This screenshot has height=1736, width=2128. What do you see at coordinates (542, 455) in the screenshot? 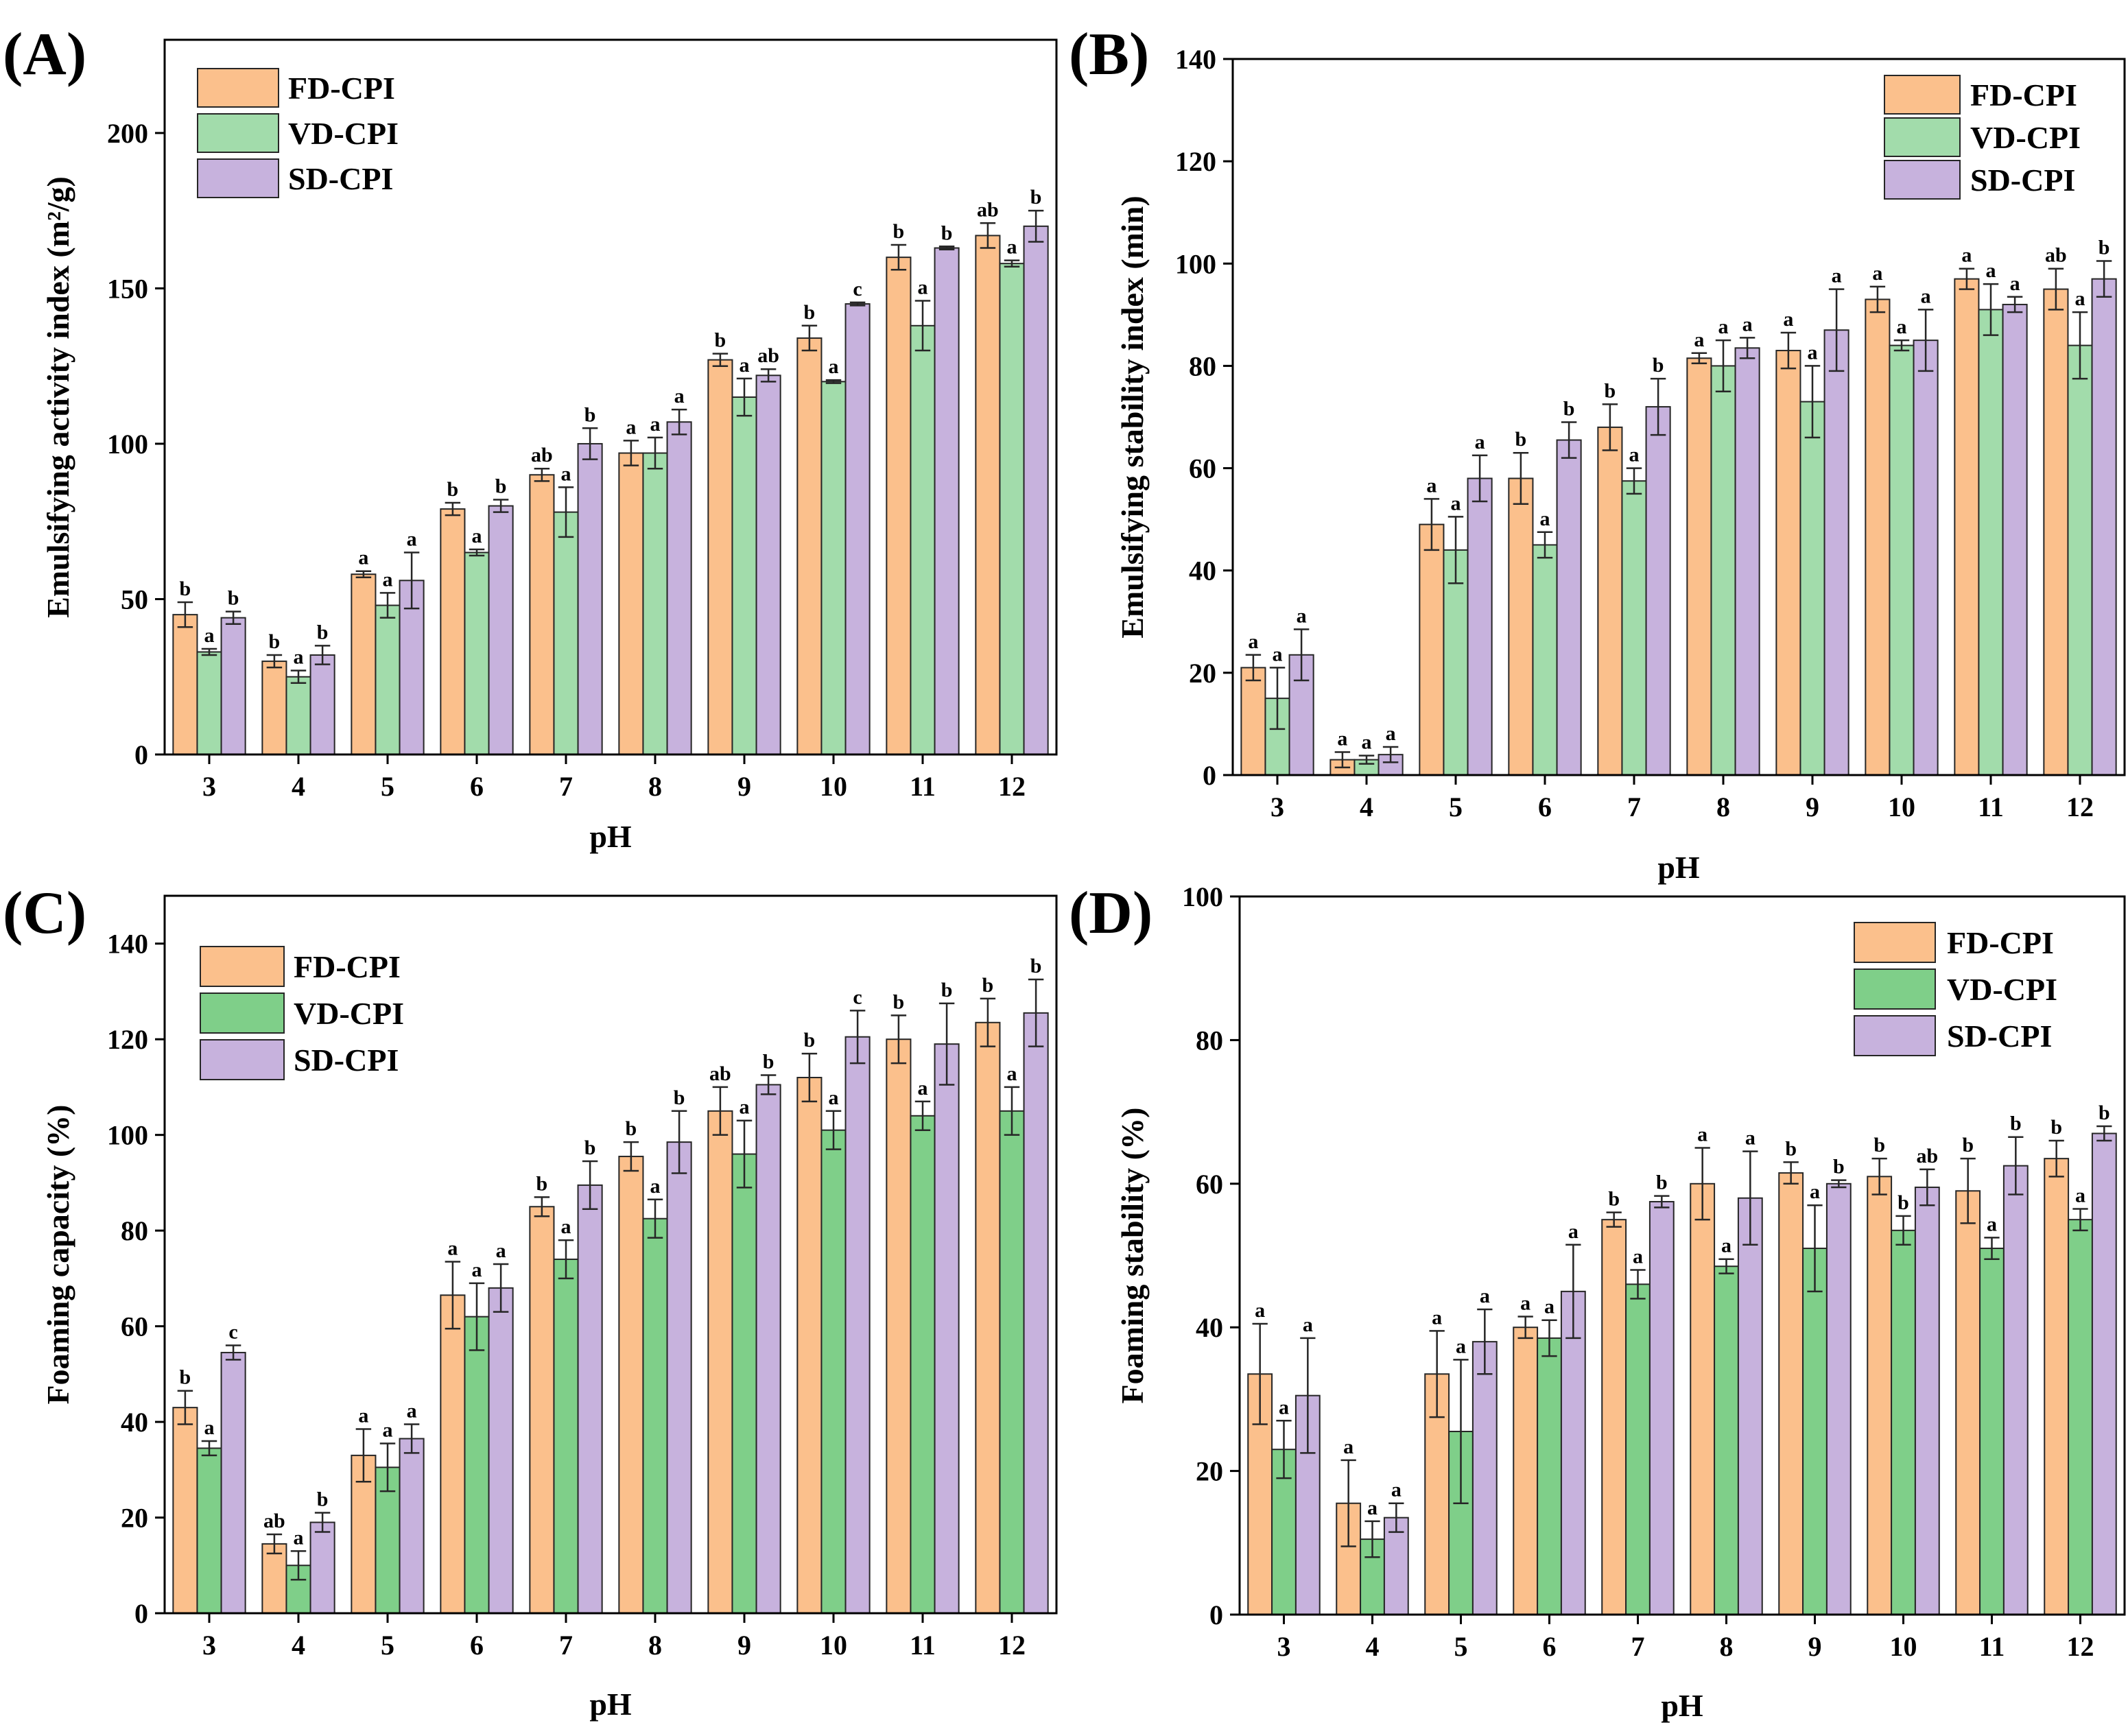
I see `significance-label: ab` at bounding box center [542, 455].